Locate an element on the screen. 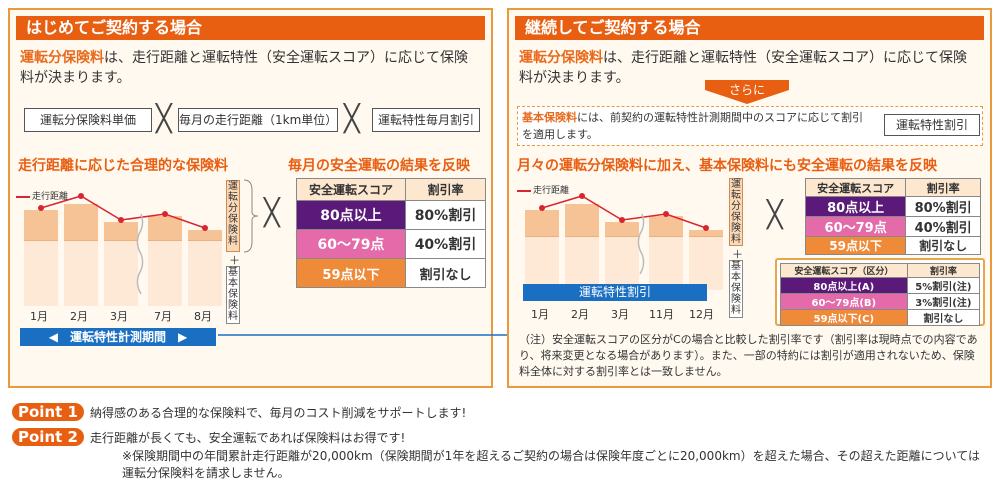  table-header: 安全運転スコア（区分） is located at coordinates (844, 270).